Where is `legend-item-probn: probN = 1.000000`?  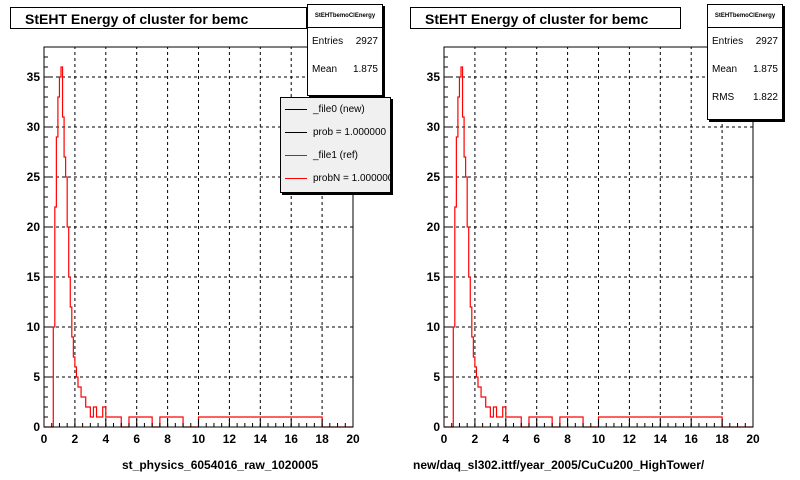
legend-item-probn: probN = 1.000000 is located at coordinates (335, 178).